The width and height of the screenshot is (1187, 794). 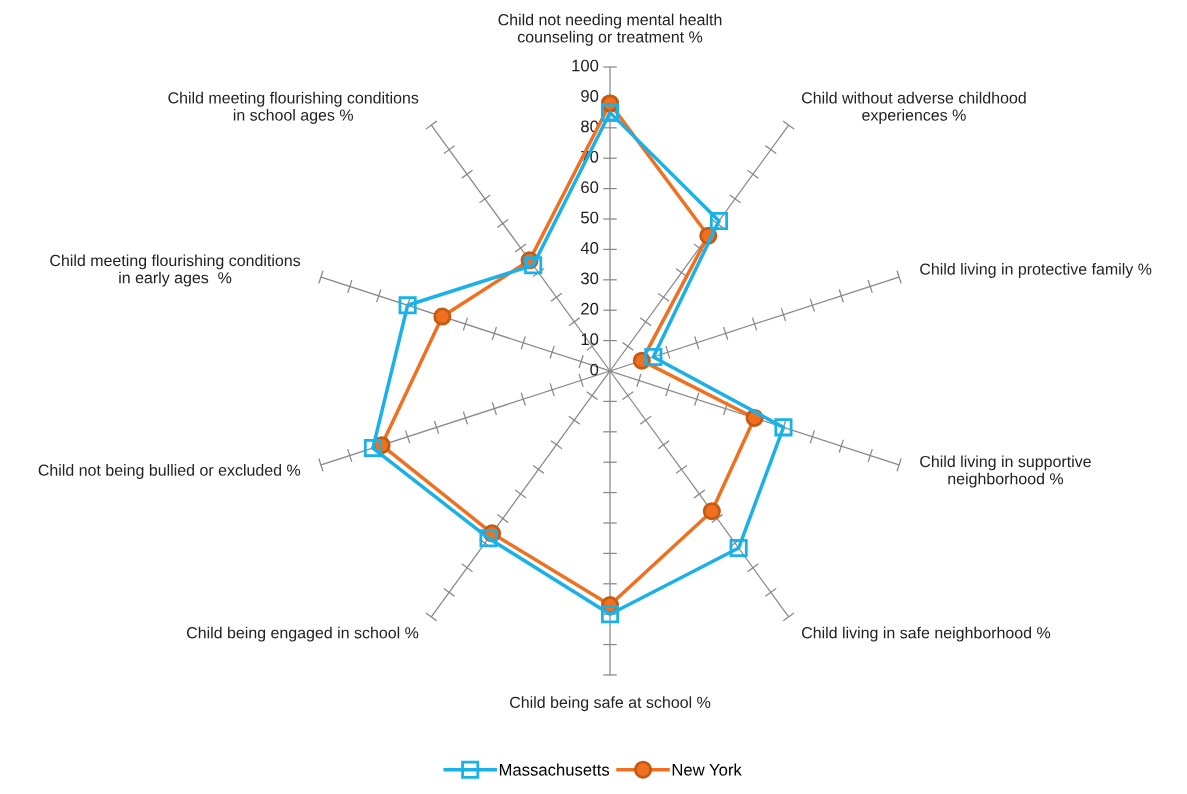 I want to click on spoke-label: Child not being bullied or excluded %, so click(x=169, y=471).